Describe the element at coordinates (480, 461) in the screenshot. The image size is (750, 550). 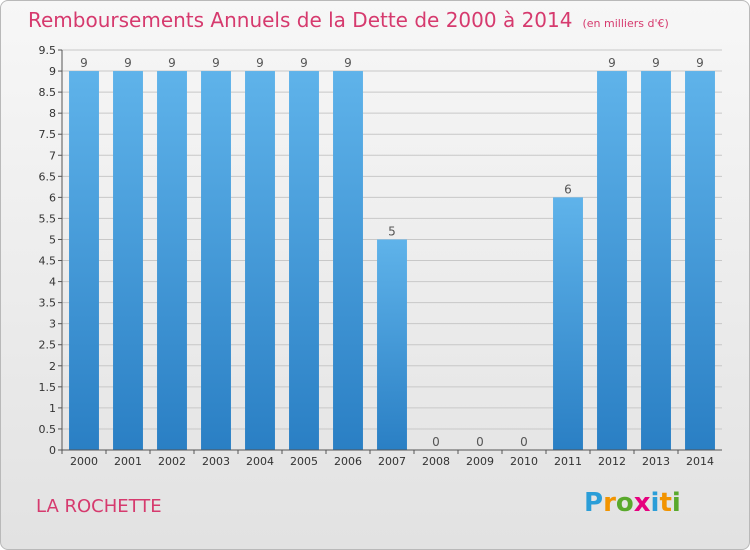
I see `x-tick-label: 2009` at that location.